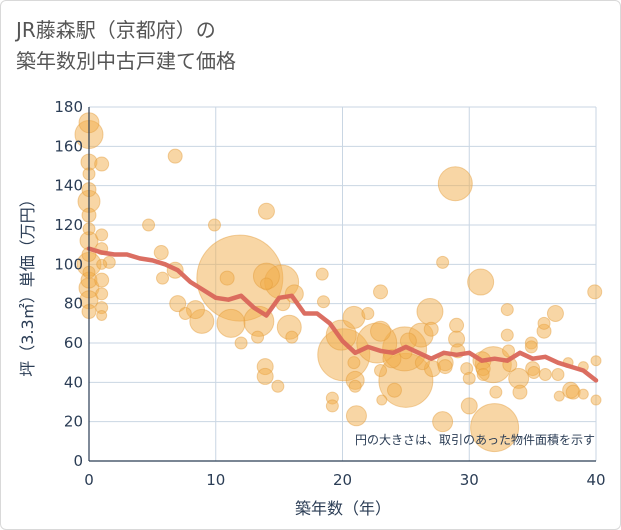 The width and height of the screenshot is (621, 530). I want to click on y-tick-label: 160, so click(68, 146).